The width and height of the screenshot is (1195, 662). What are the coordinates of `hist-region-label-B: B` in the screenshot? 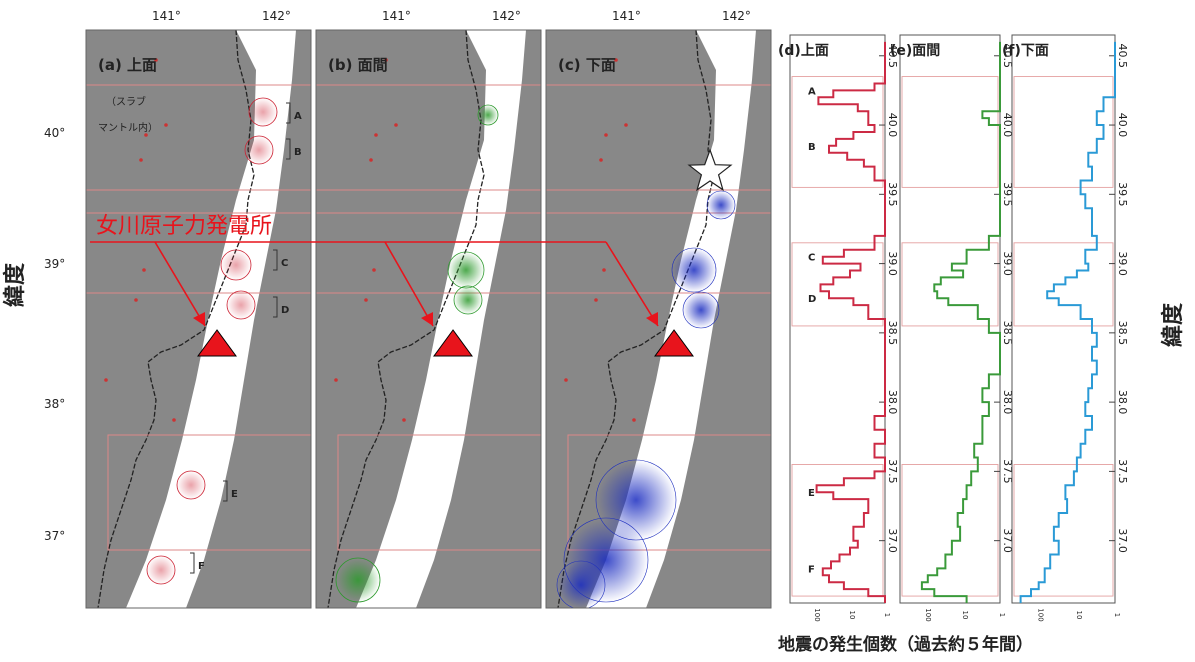 It's located at (812, 147).